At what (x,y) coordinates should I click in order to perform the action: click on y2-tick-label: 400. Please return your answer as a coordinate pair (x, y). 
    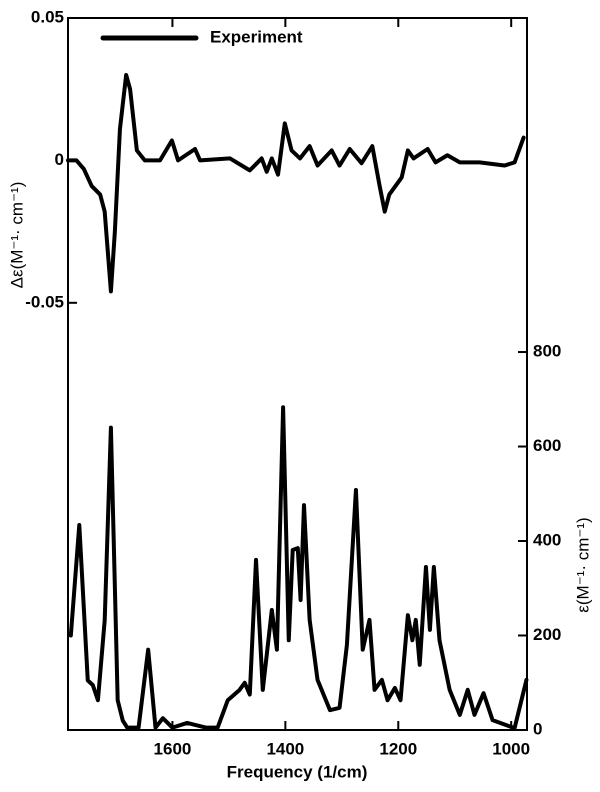
    Looking at the image, I should click on (547, 539).